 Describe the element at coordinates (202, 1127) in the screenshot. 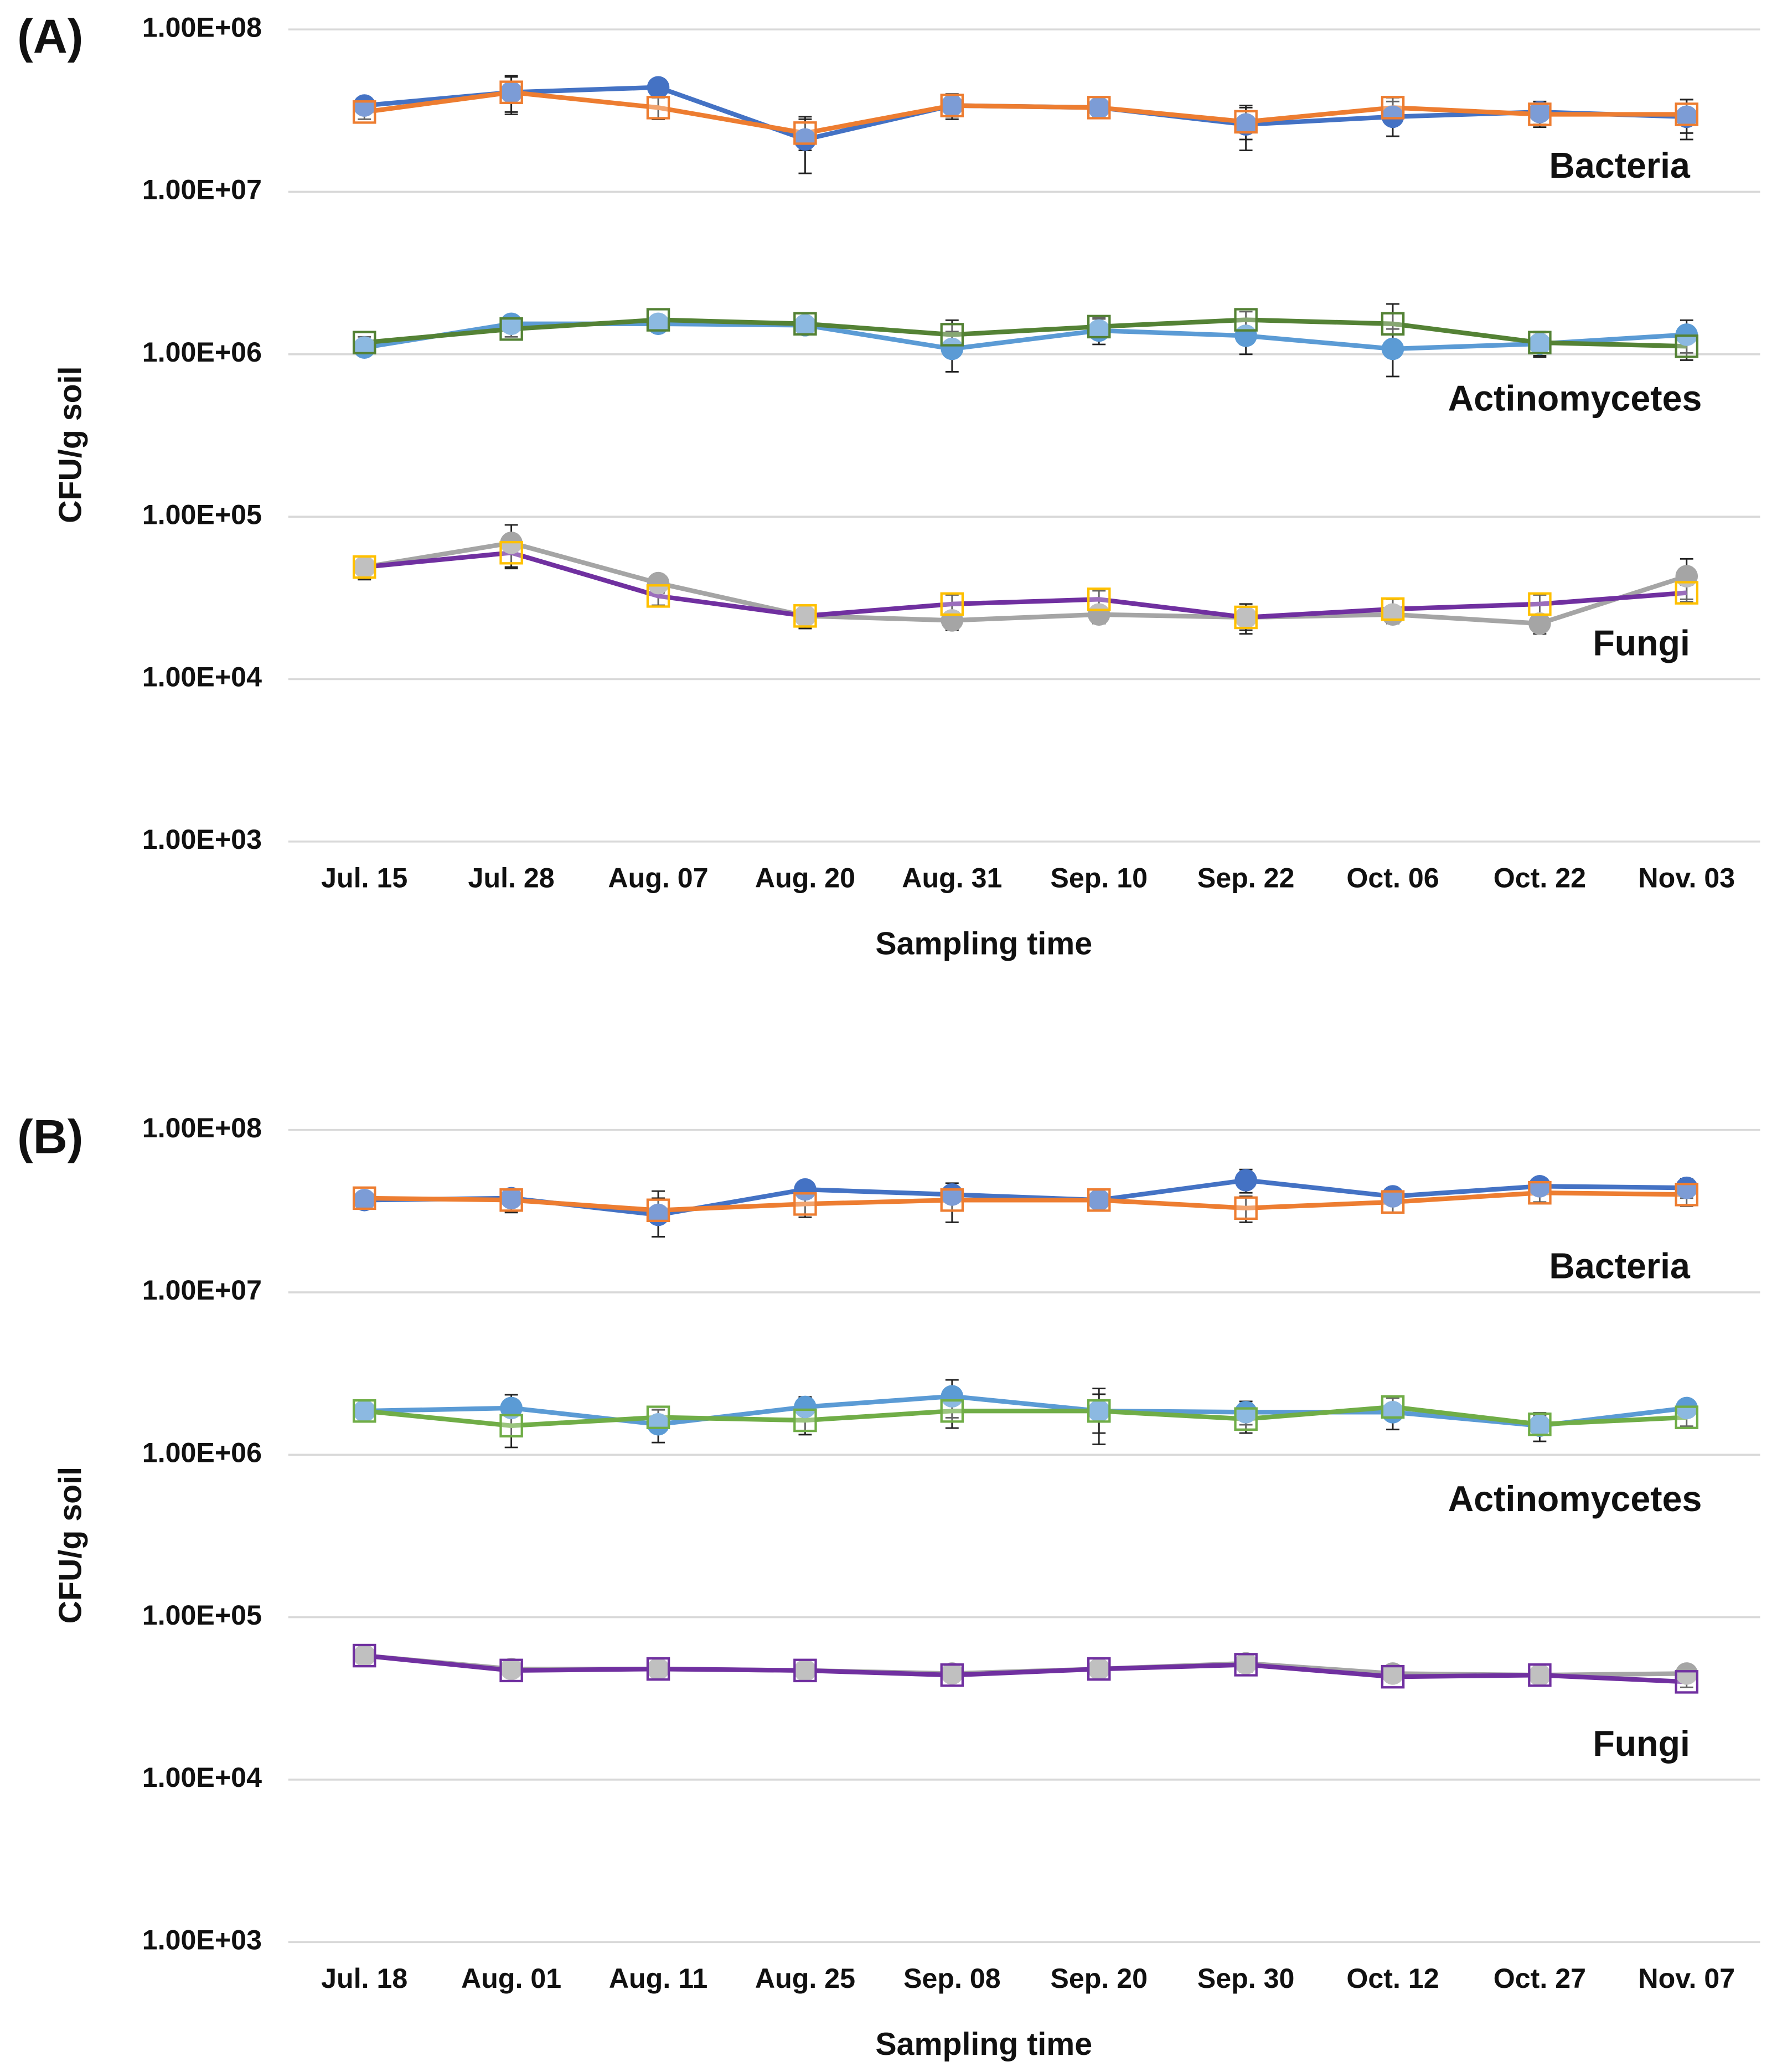

I see `y-tick-label: 1.00E+08` at that location.